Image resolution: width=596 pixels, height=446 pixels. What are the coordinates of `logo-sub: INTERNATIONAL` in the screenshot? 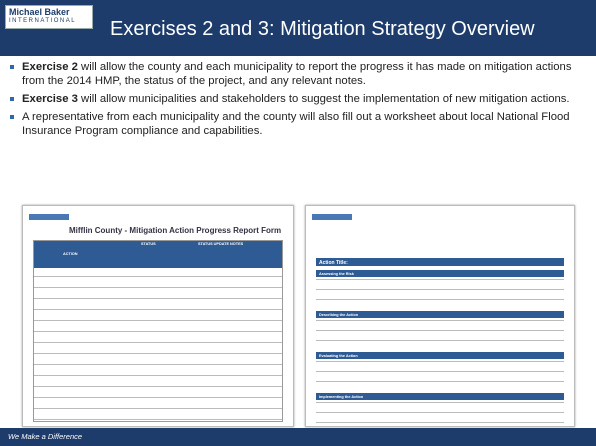 It's located at (43, 21).